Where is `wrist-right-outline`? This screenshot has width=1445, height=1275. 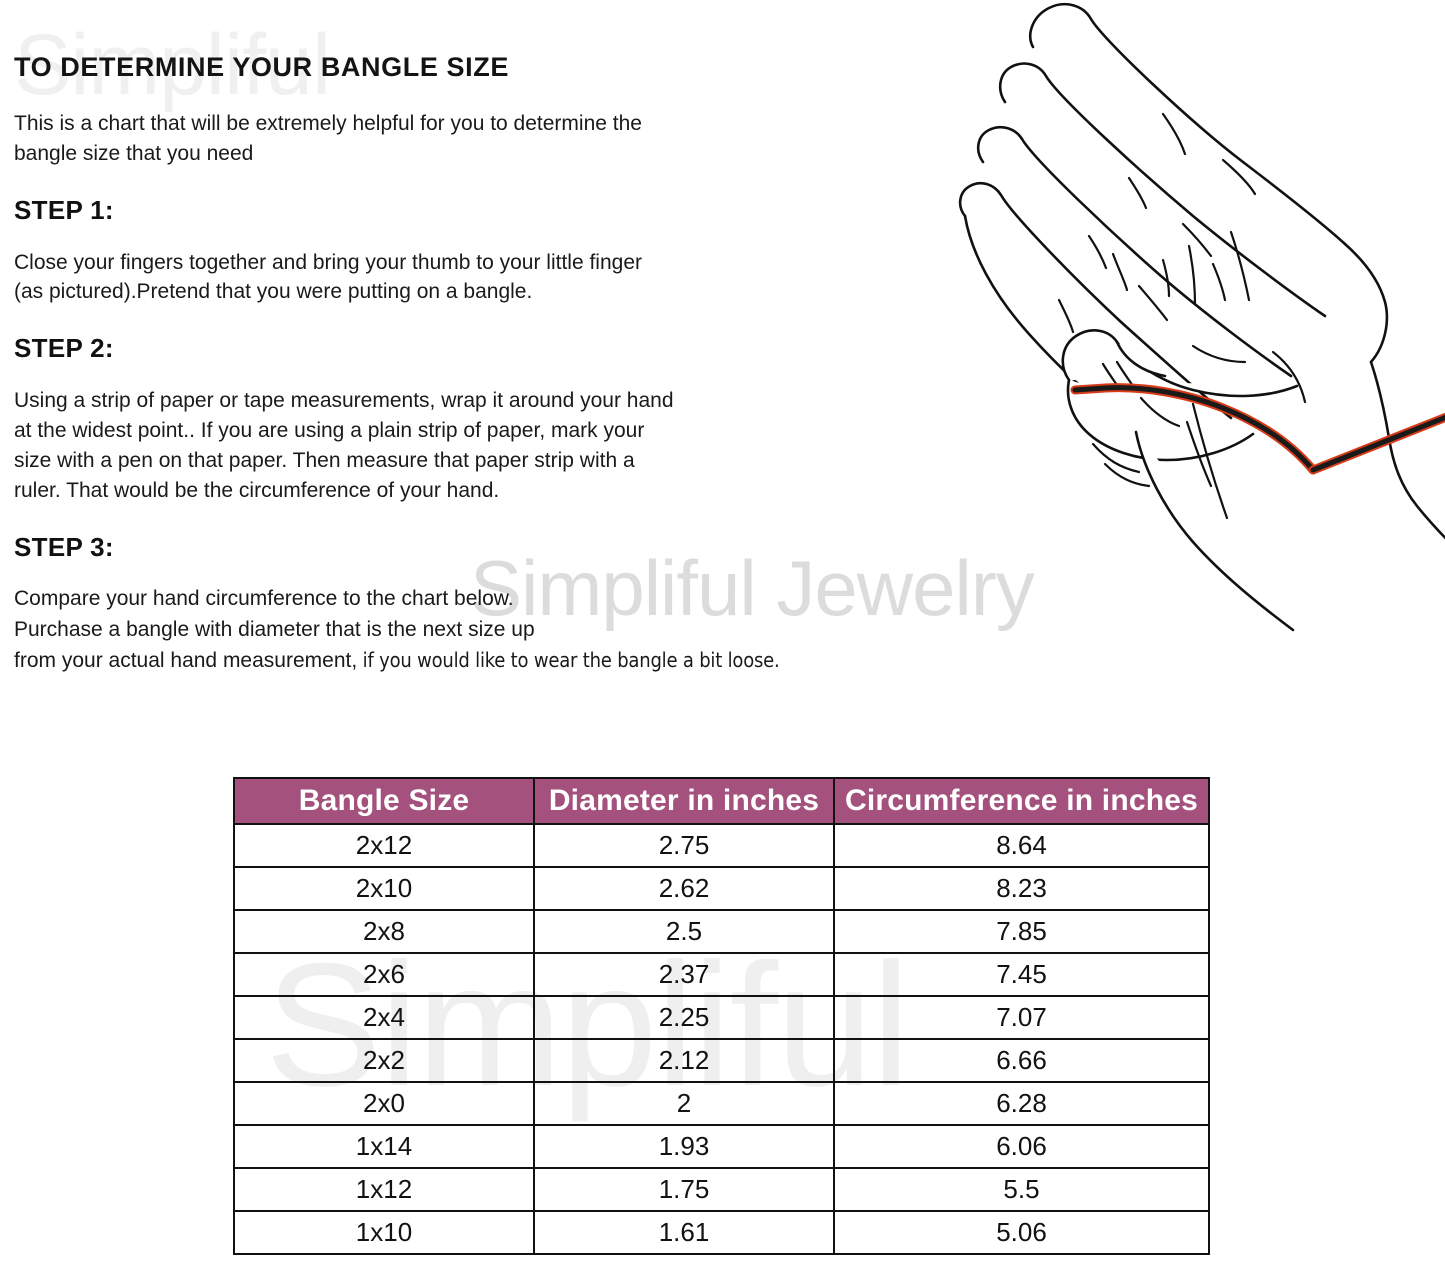
wrist-right-outline is located at coordinates (1407, 450).